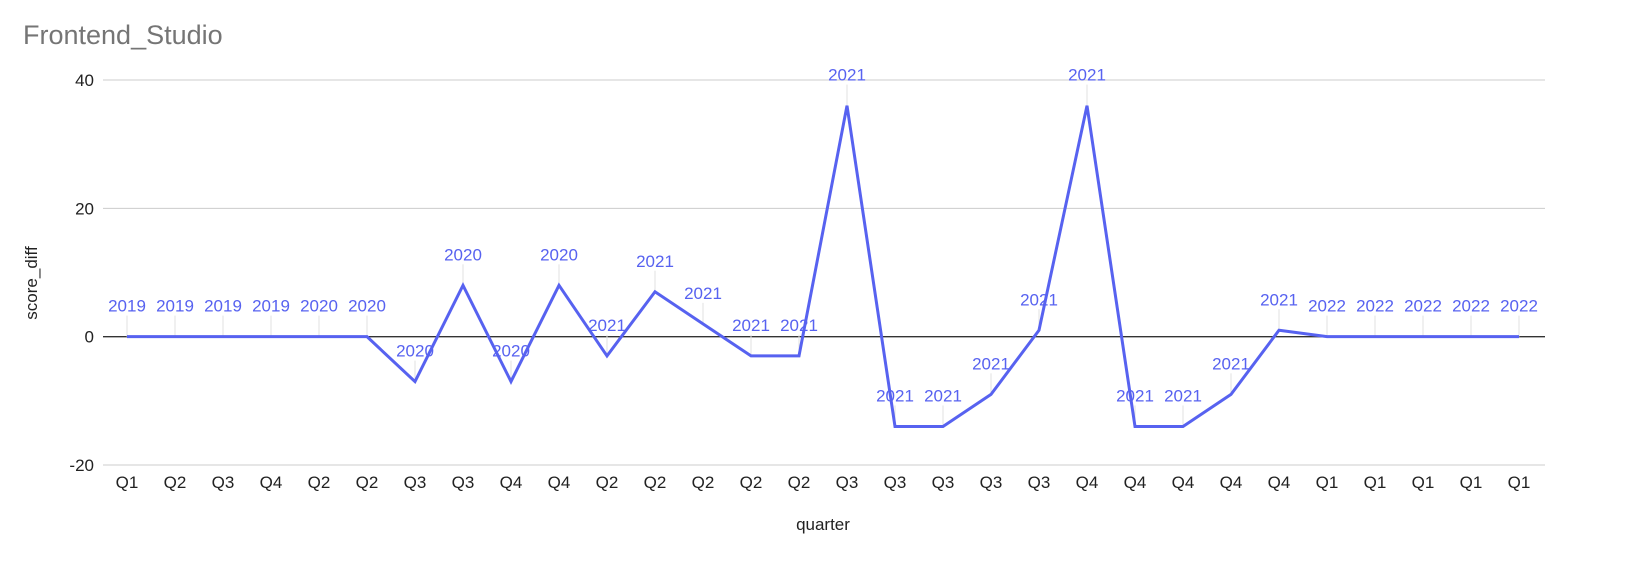 The height and width of the screenshot is (586, 1646). I want to click on y-tick-label: 0, so click(89, 337).